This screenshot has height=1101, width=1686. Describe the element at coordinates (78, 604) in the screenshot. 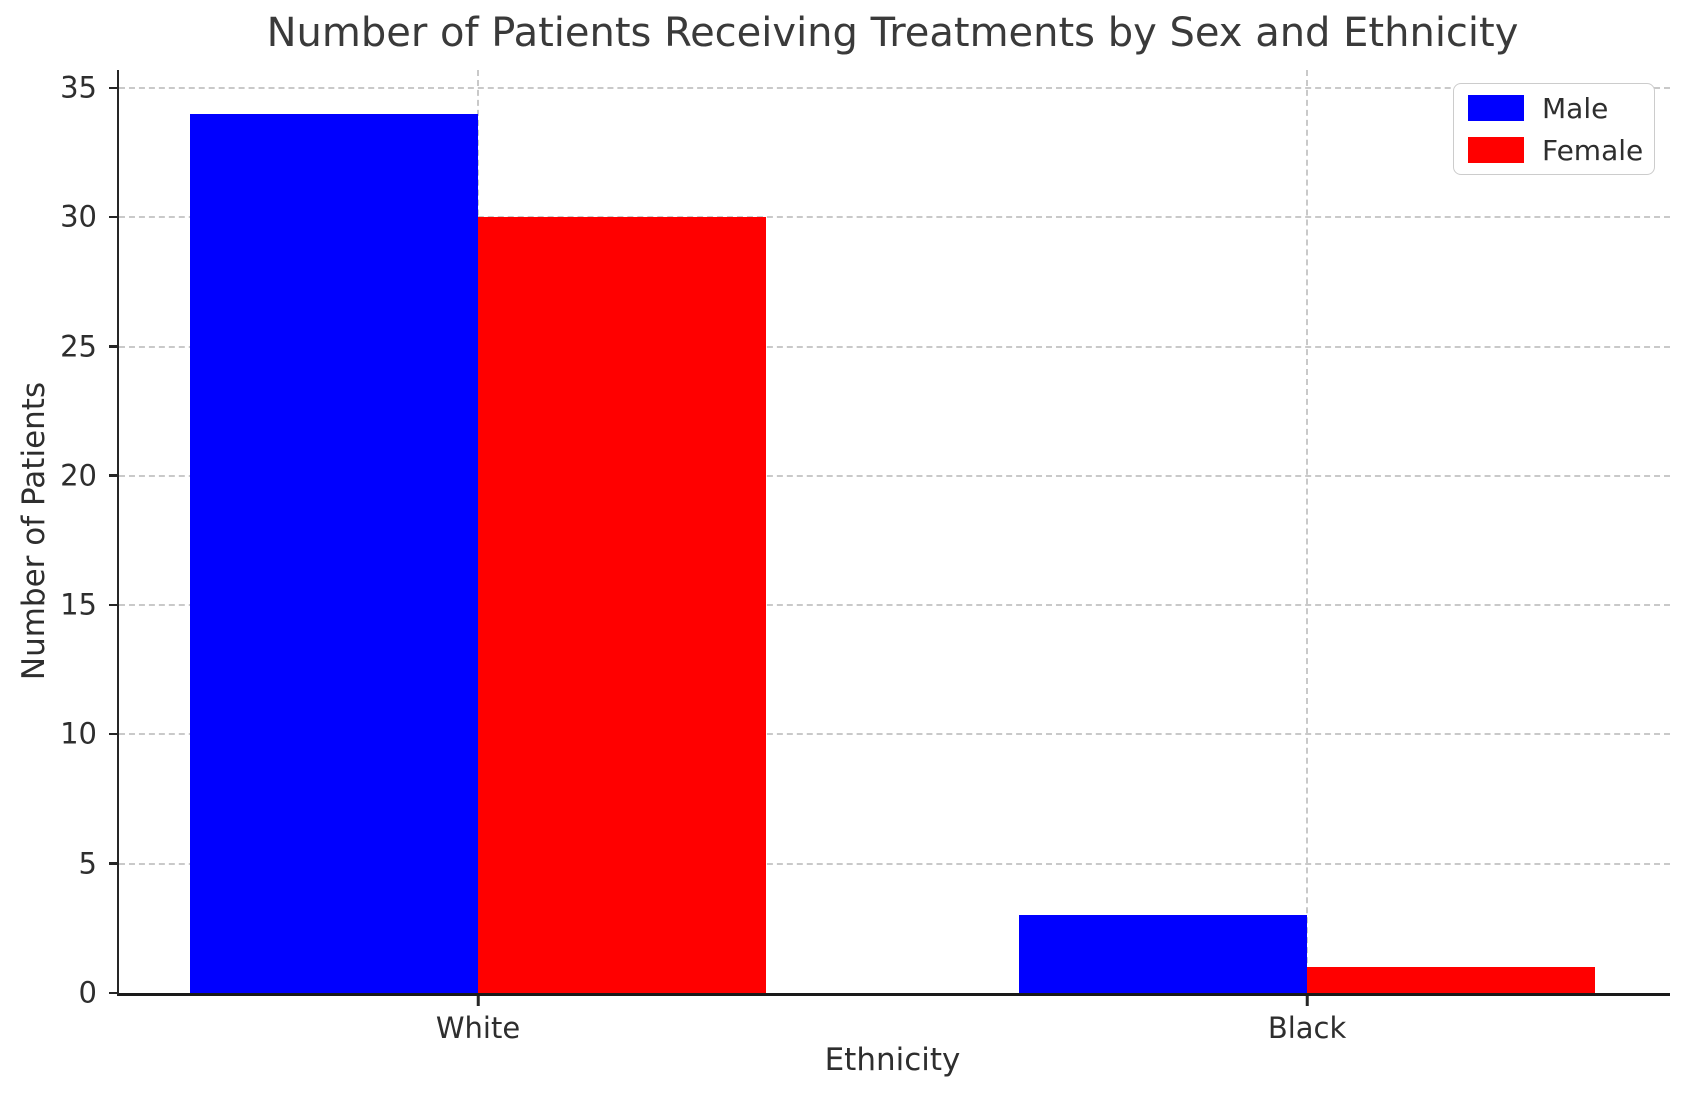

I see `y-tick-label: 15` at that location.